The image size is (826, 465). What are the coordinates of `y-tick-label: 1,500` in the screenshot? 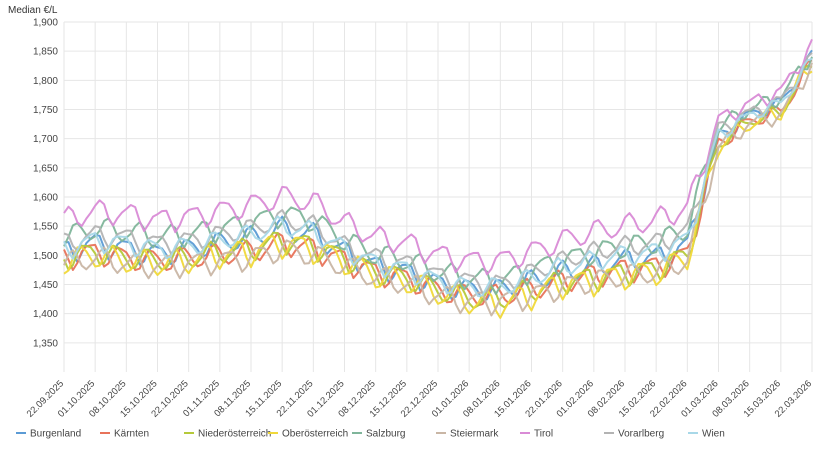 It's located at (45, 256).